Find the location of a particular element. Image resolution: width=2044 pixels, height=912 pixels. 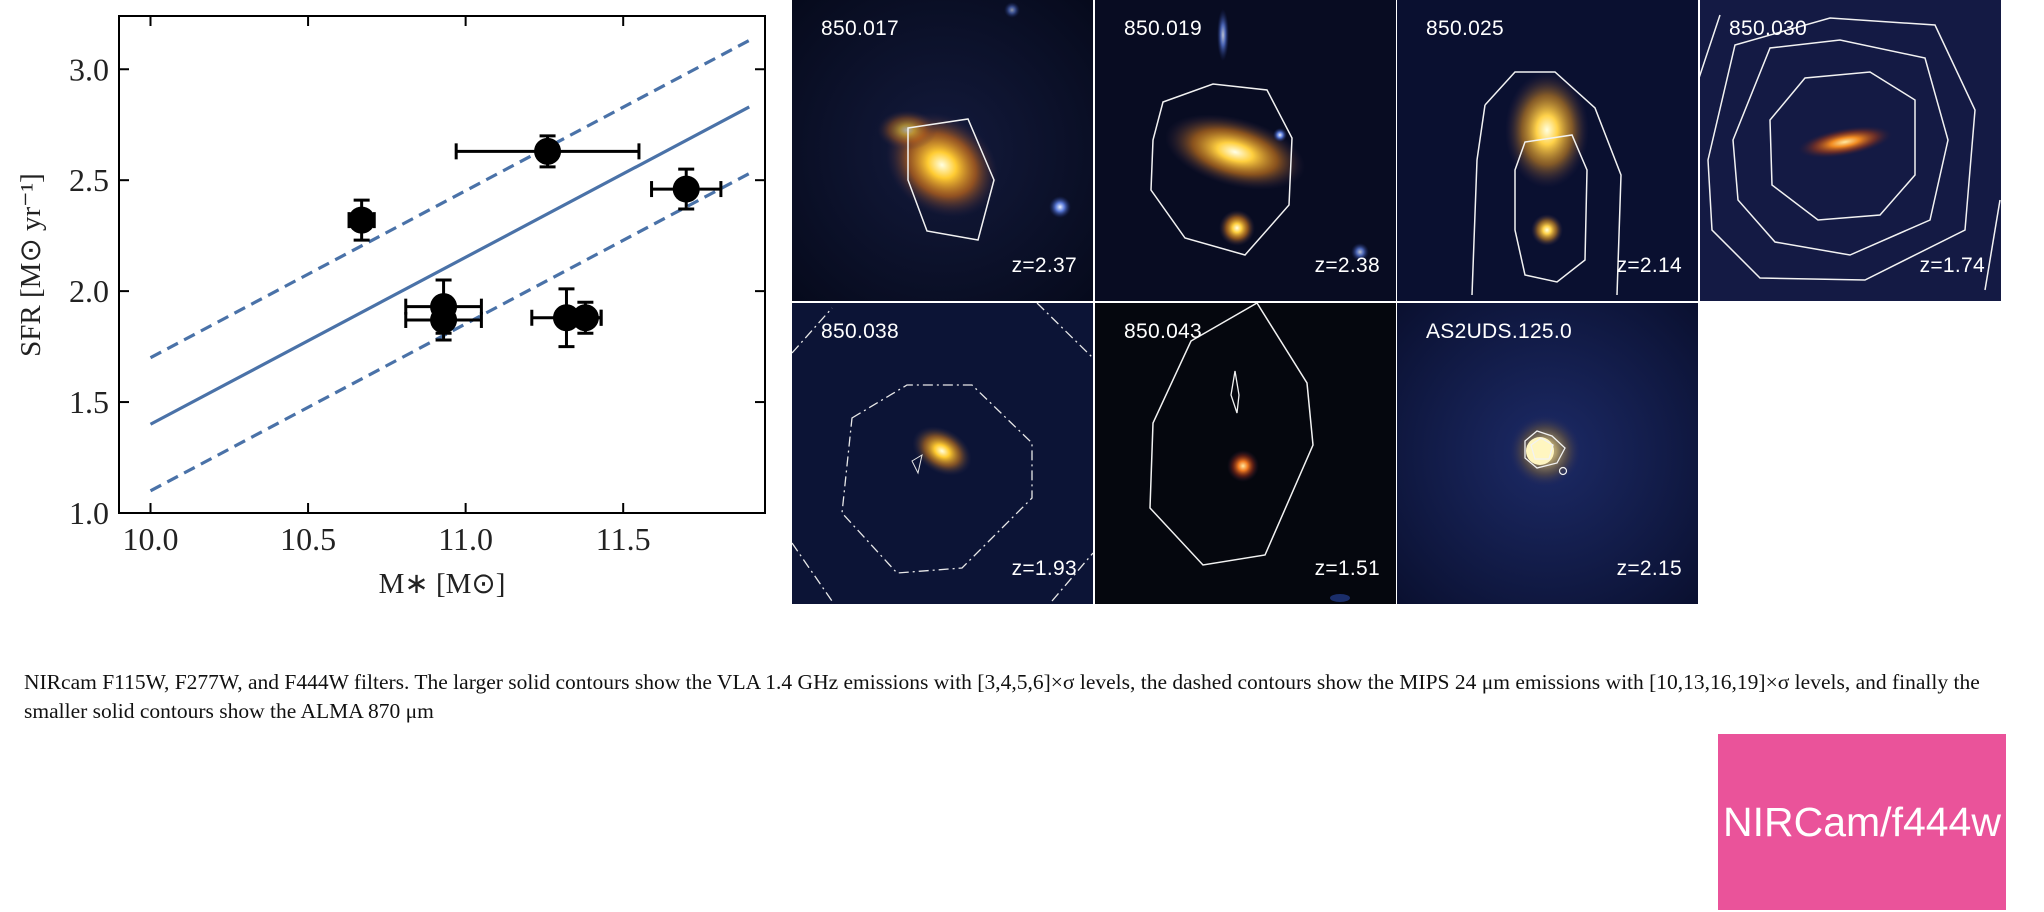

x-tick-label: 10.5 is located at coordinates (308, 539).